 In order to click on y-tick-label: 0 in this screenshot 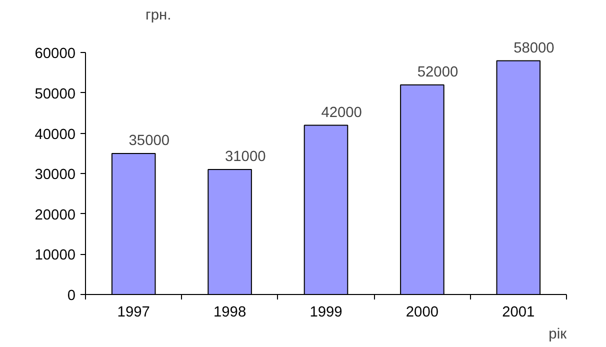, I will do `click(71, 296)`.